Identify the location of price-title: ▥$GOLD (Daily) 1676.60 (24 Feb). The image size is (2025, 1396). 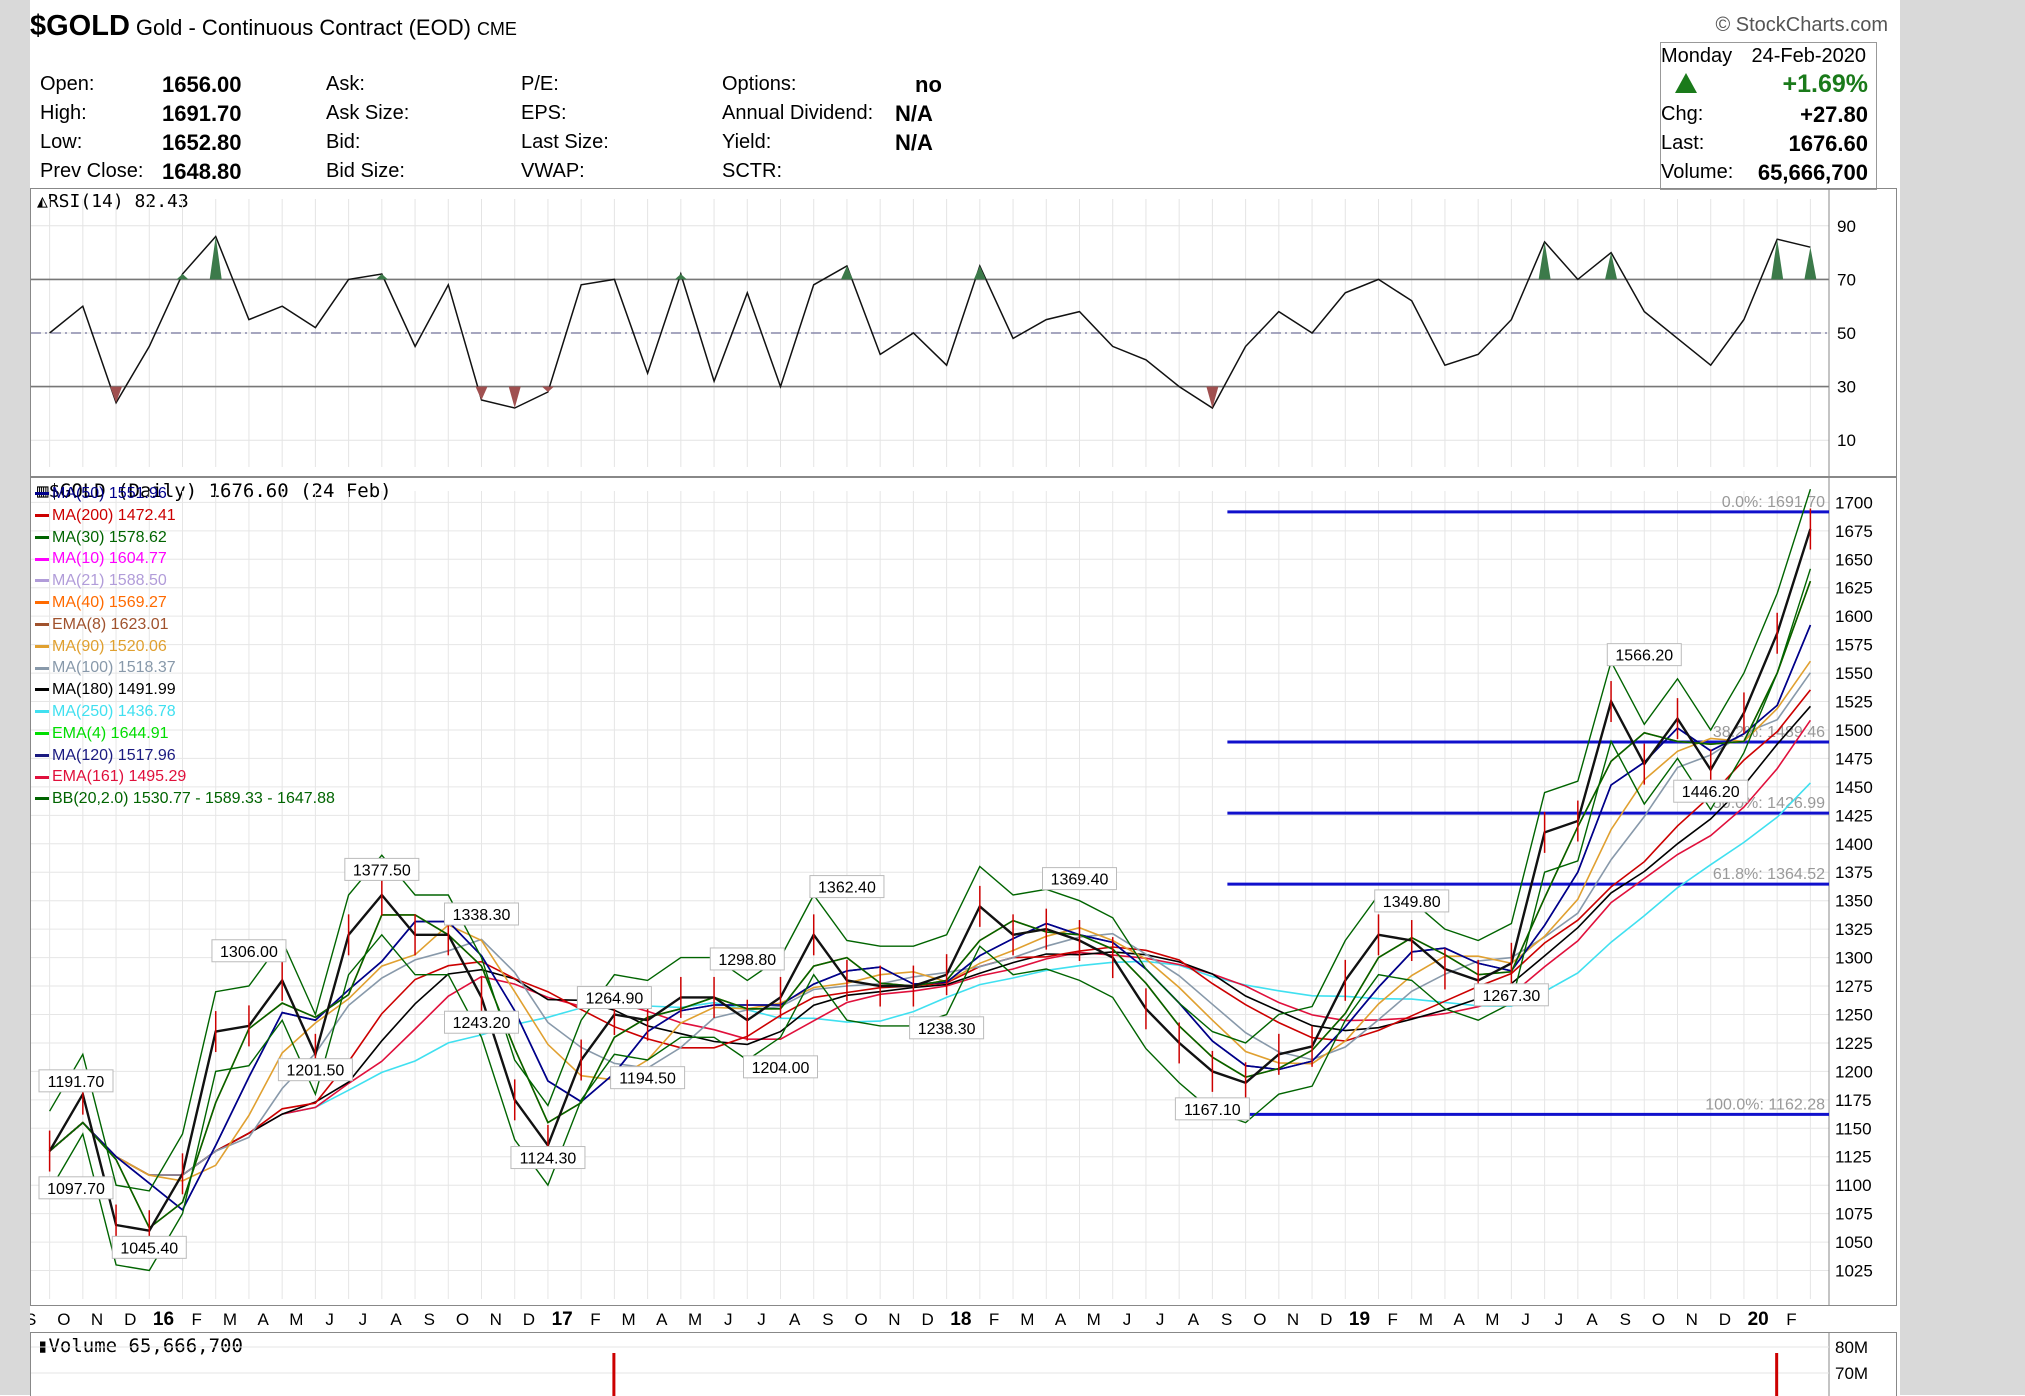
(214, 491).